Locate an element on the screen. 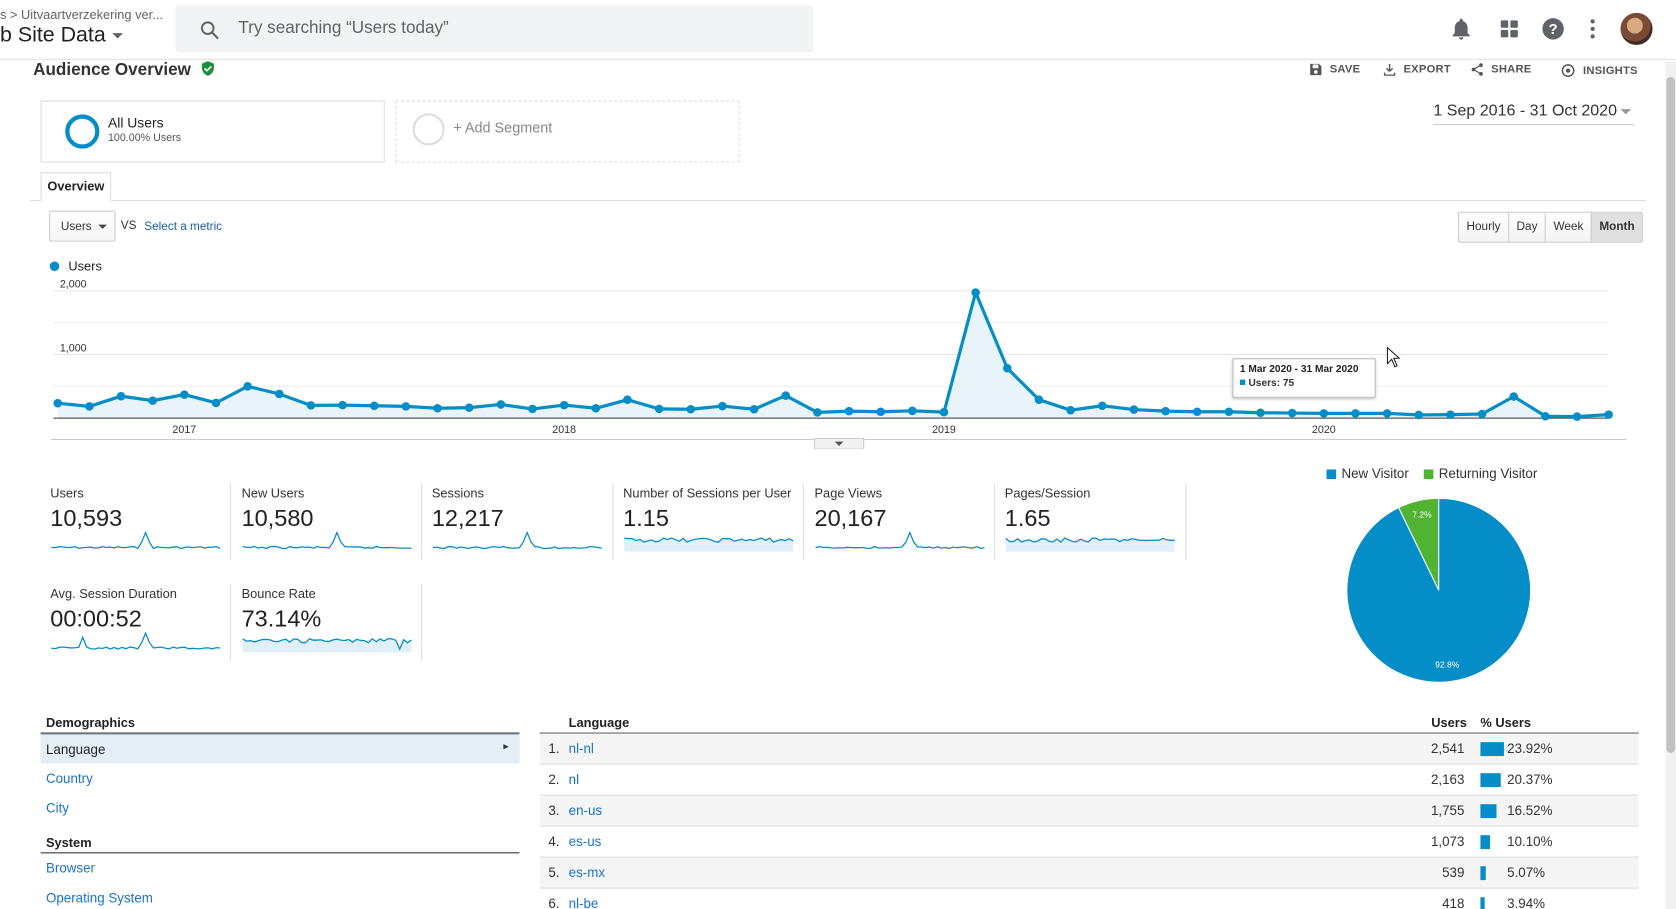 Image resolution: width=1676 pixels, height=909 pixels. property-selector: b Site Data is located at coordinates (61, 36).